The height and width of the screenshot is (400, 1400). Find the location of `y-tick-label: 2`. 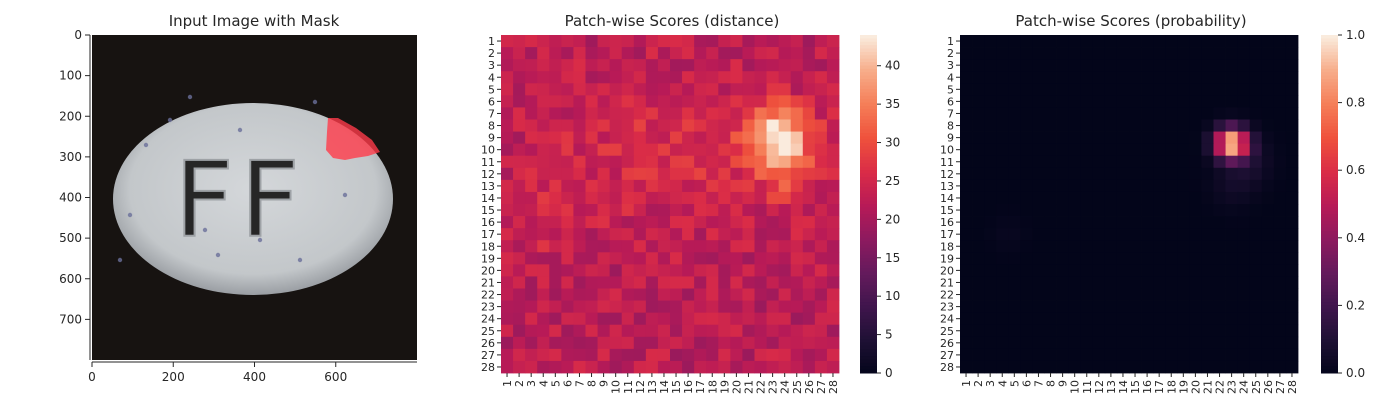

y-tick-label: 2 is located at coordinates (950, 53).